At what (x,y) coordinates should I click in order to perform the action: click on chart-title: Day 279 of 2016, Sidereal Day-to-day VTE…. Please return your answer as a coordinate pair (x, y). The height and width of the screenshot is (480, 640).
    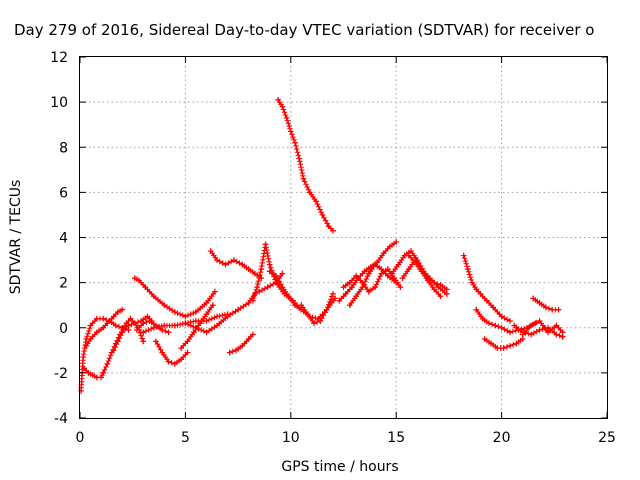
    Looking at the image, I should click on (304, 30).